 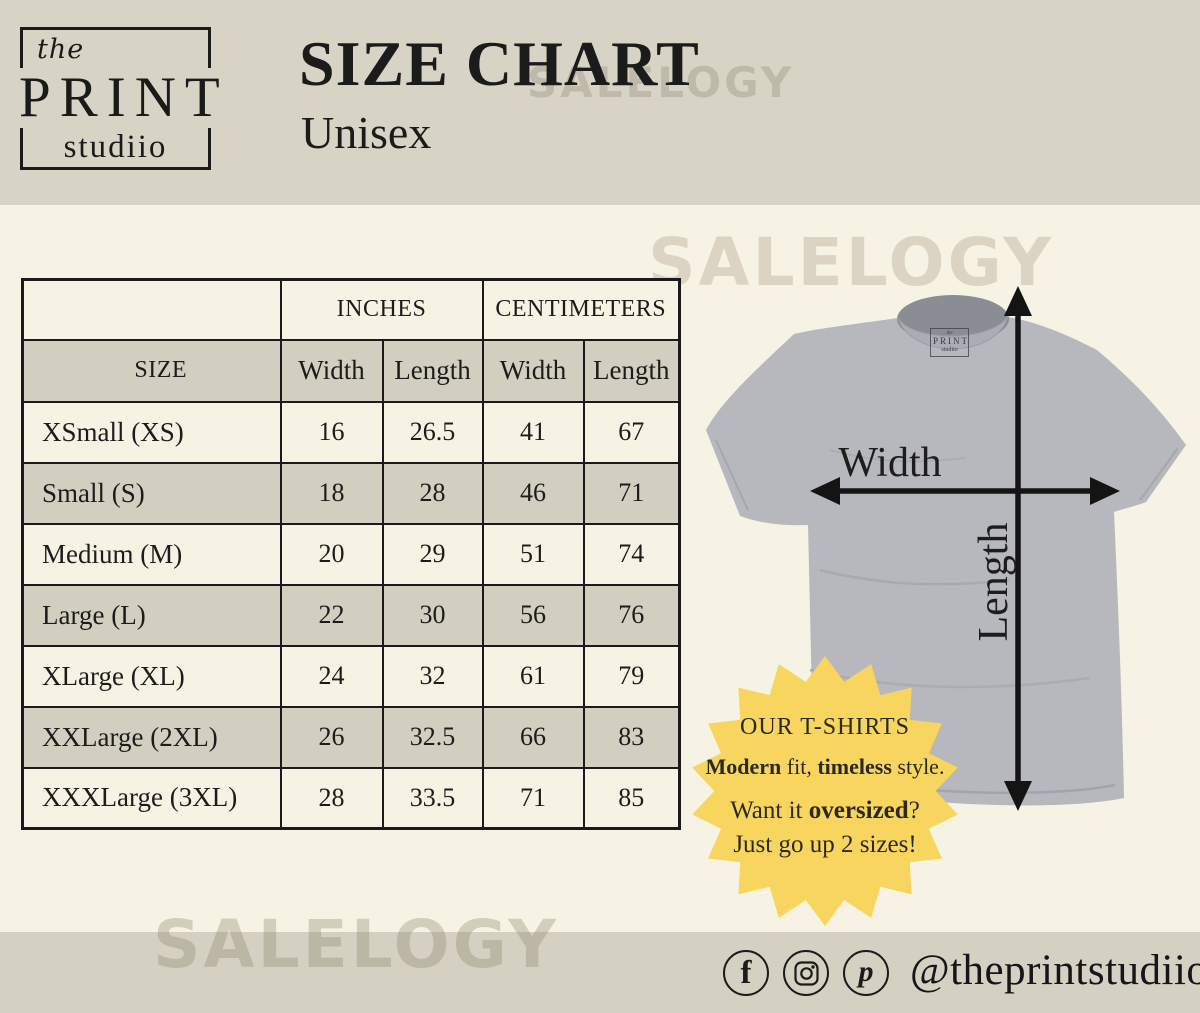 I want to click on size-column-header: SIZE, so click(x=151, y=370).